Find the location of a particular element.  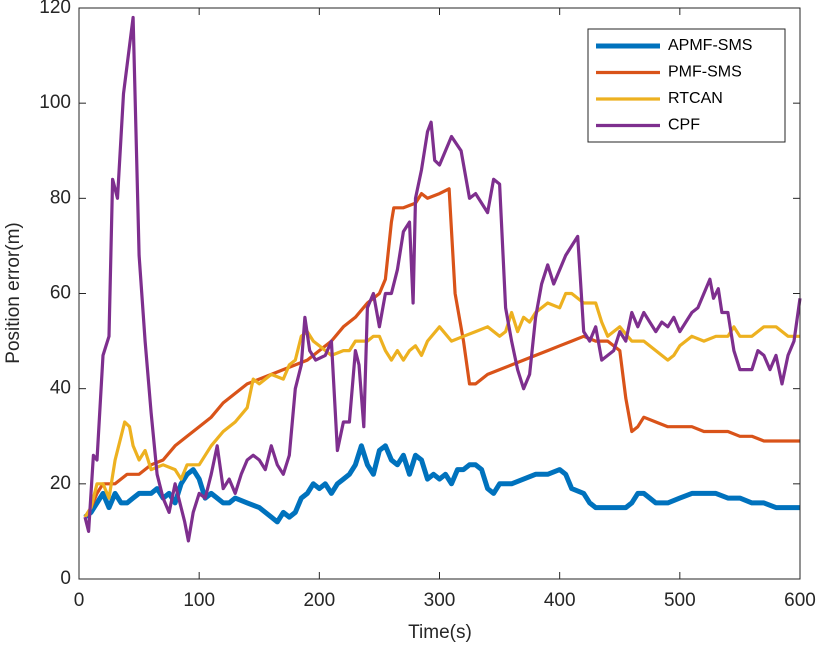

x-tick-label: 400 is located at coordinates (560, 600).